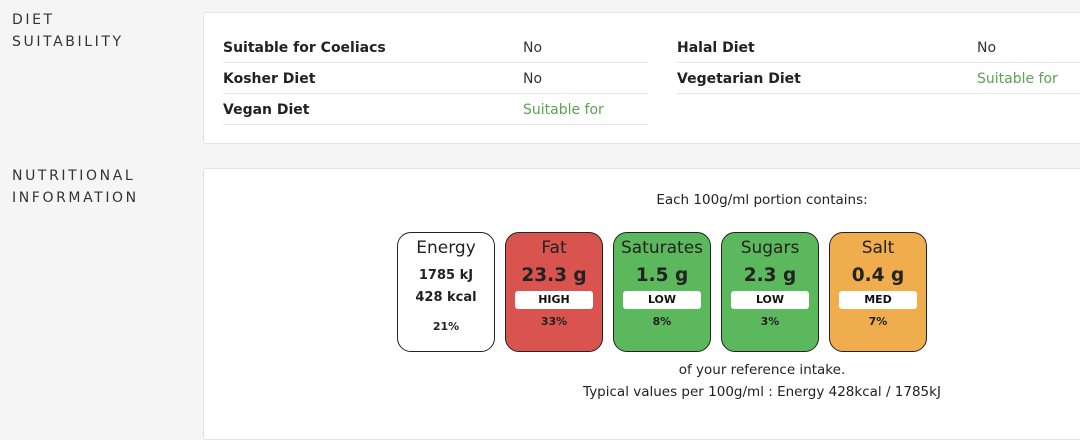 This screenshot has height=440, width=1080. Describe the element at coordinates (554, 275) in the screenshot. I see `tile-amount: 23.3 g` at that location.